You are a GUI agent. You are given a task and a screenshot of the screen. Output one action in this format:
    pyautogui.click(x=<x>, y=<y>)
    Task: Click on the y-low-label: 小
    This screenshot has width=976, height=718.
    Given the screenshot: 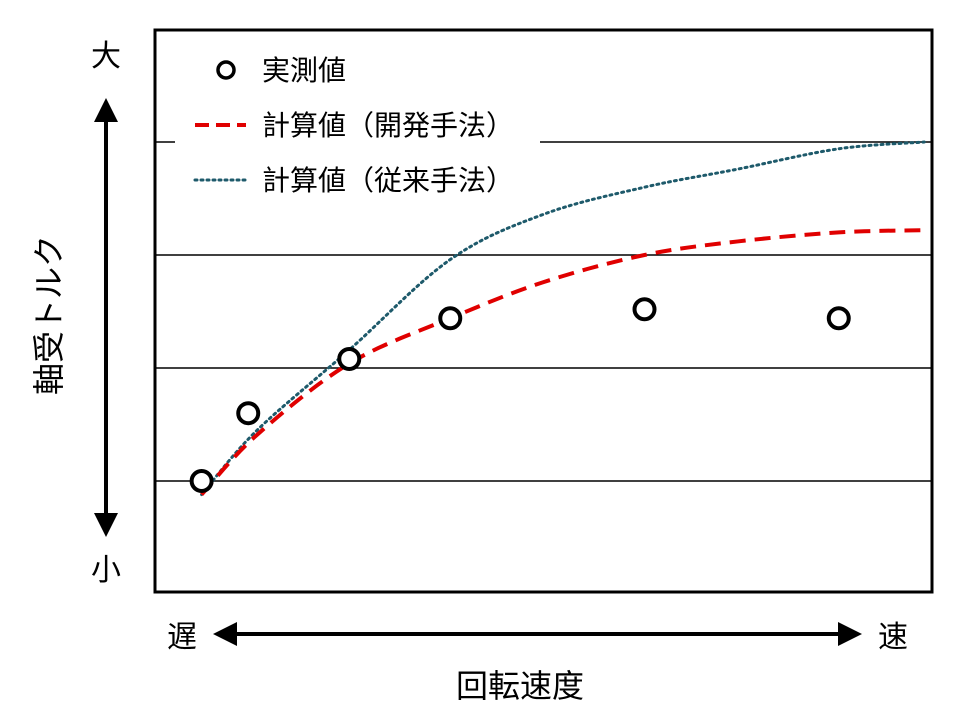 What is the action you would take?
    pyautogui.click(x=106, y=570)
    